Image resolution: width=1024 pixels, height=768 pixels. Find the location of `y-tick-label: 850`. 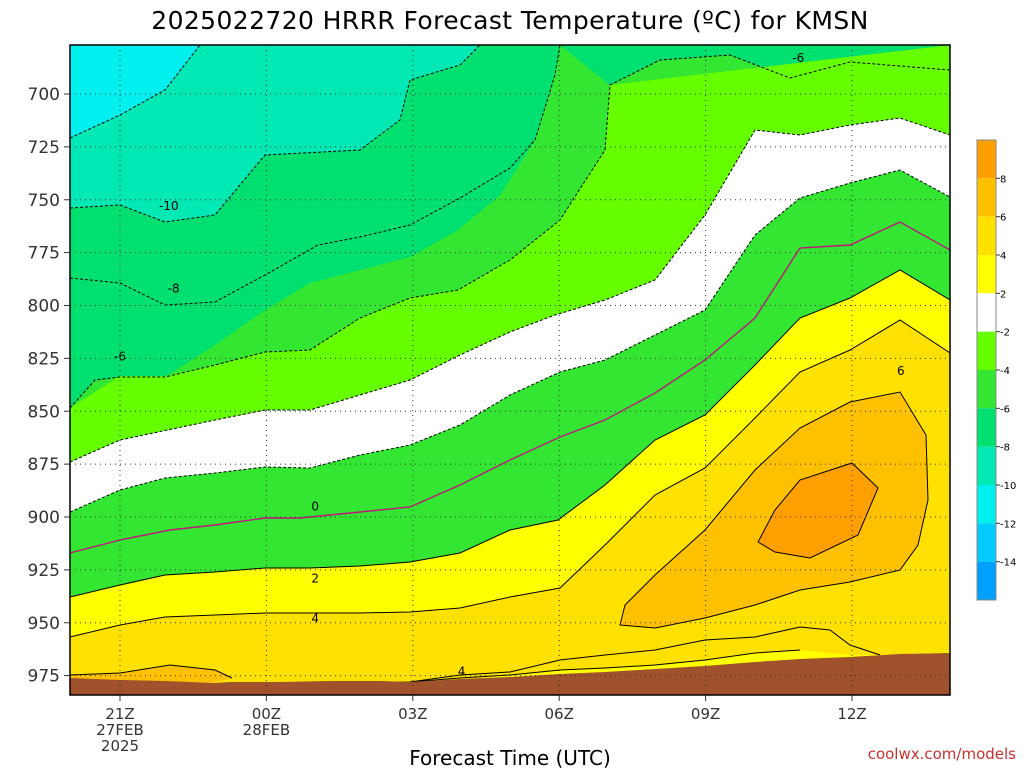

y-tick-label: 850 is located at coordinates (44, 412).